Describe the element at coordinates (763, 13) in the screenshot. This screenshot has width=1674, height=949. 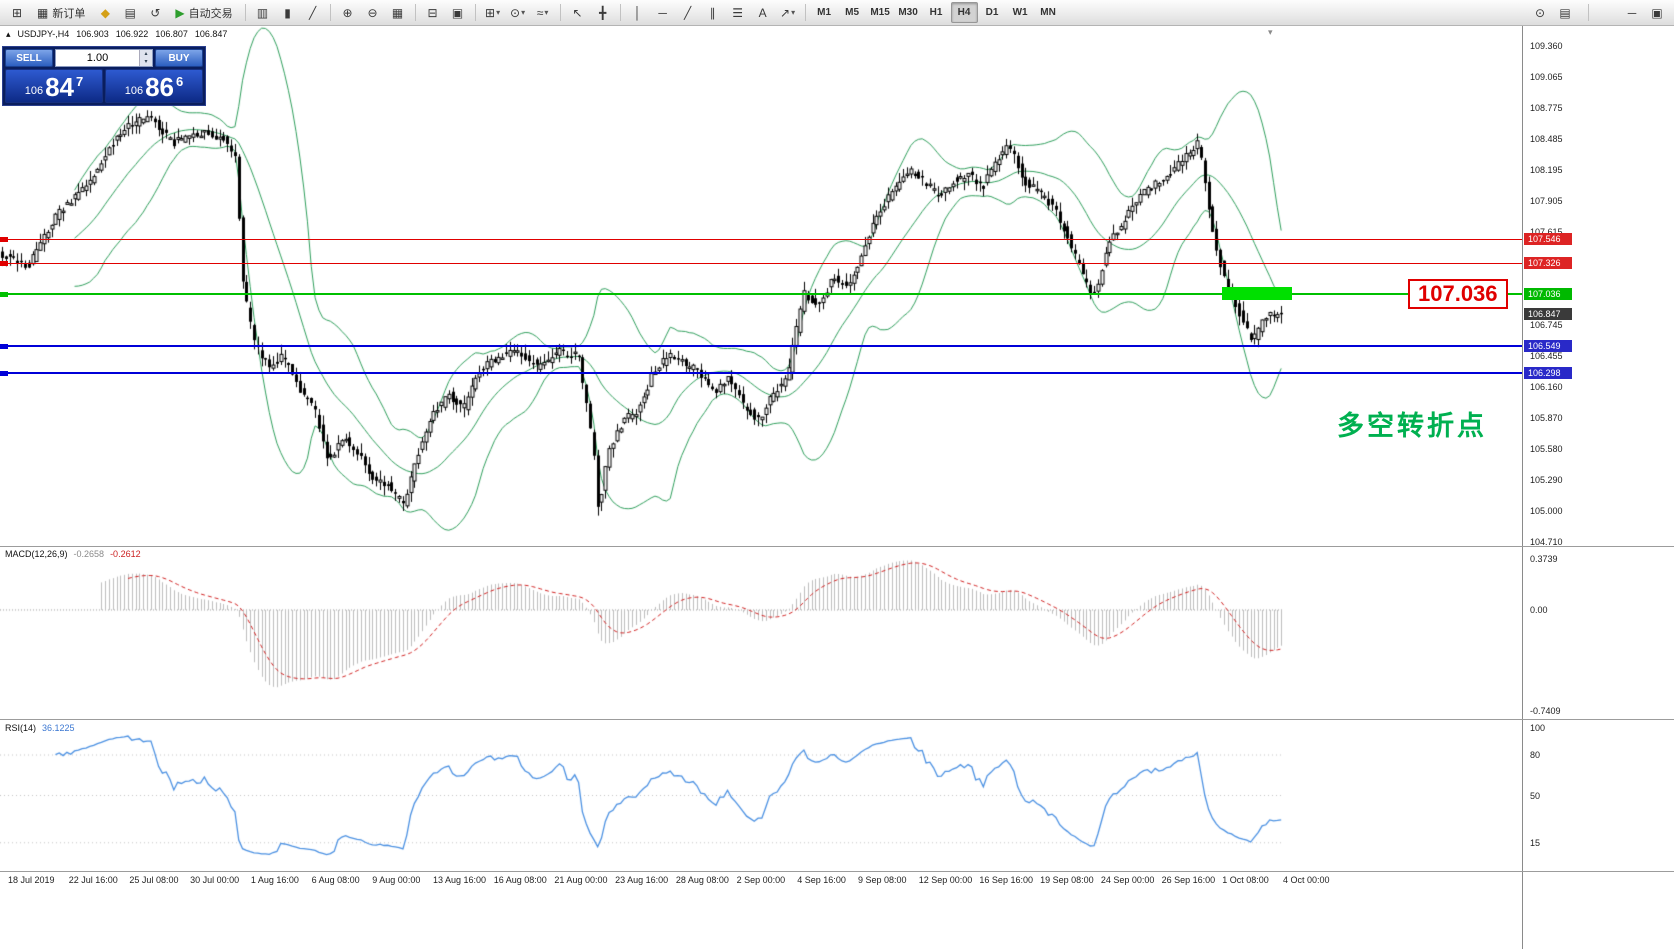
I see `text-icon: A` at that location.